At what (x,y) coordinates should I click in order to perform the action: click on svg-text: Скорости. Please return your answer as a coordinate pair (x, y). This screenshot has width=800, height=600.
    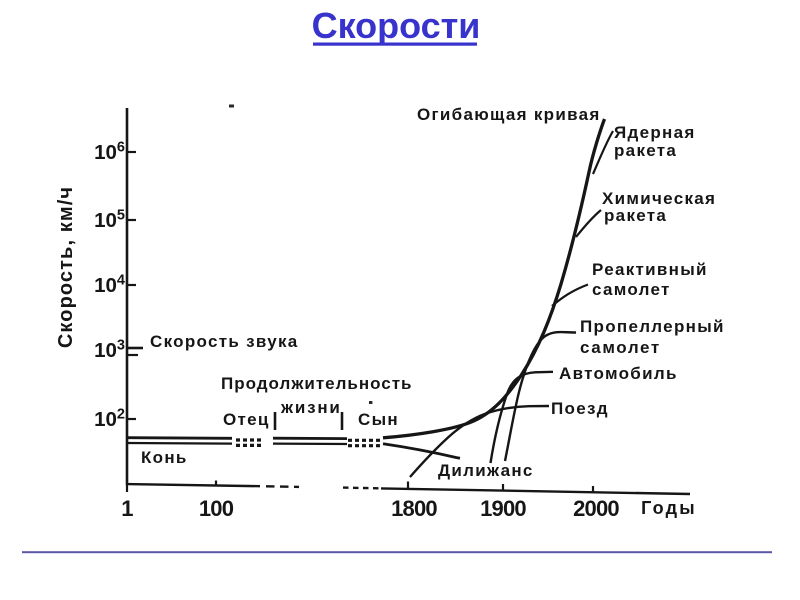
    Looking at the image, I should click on (396, 25).